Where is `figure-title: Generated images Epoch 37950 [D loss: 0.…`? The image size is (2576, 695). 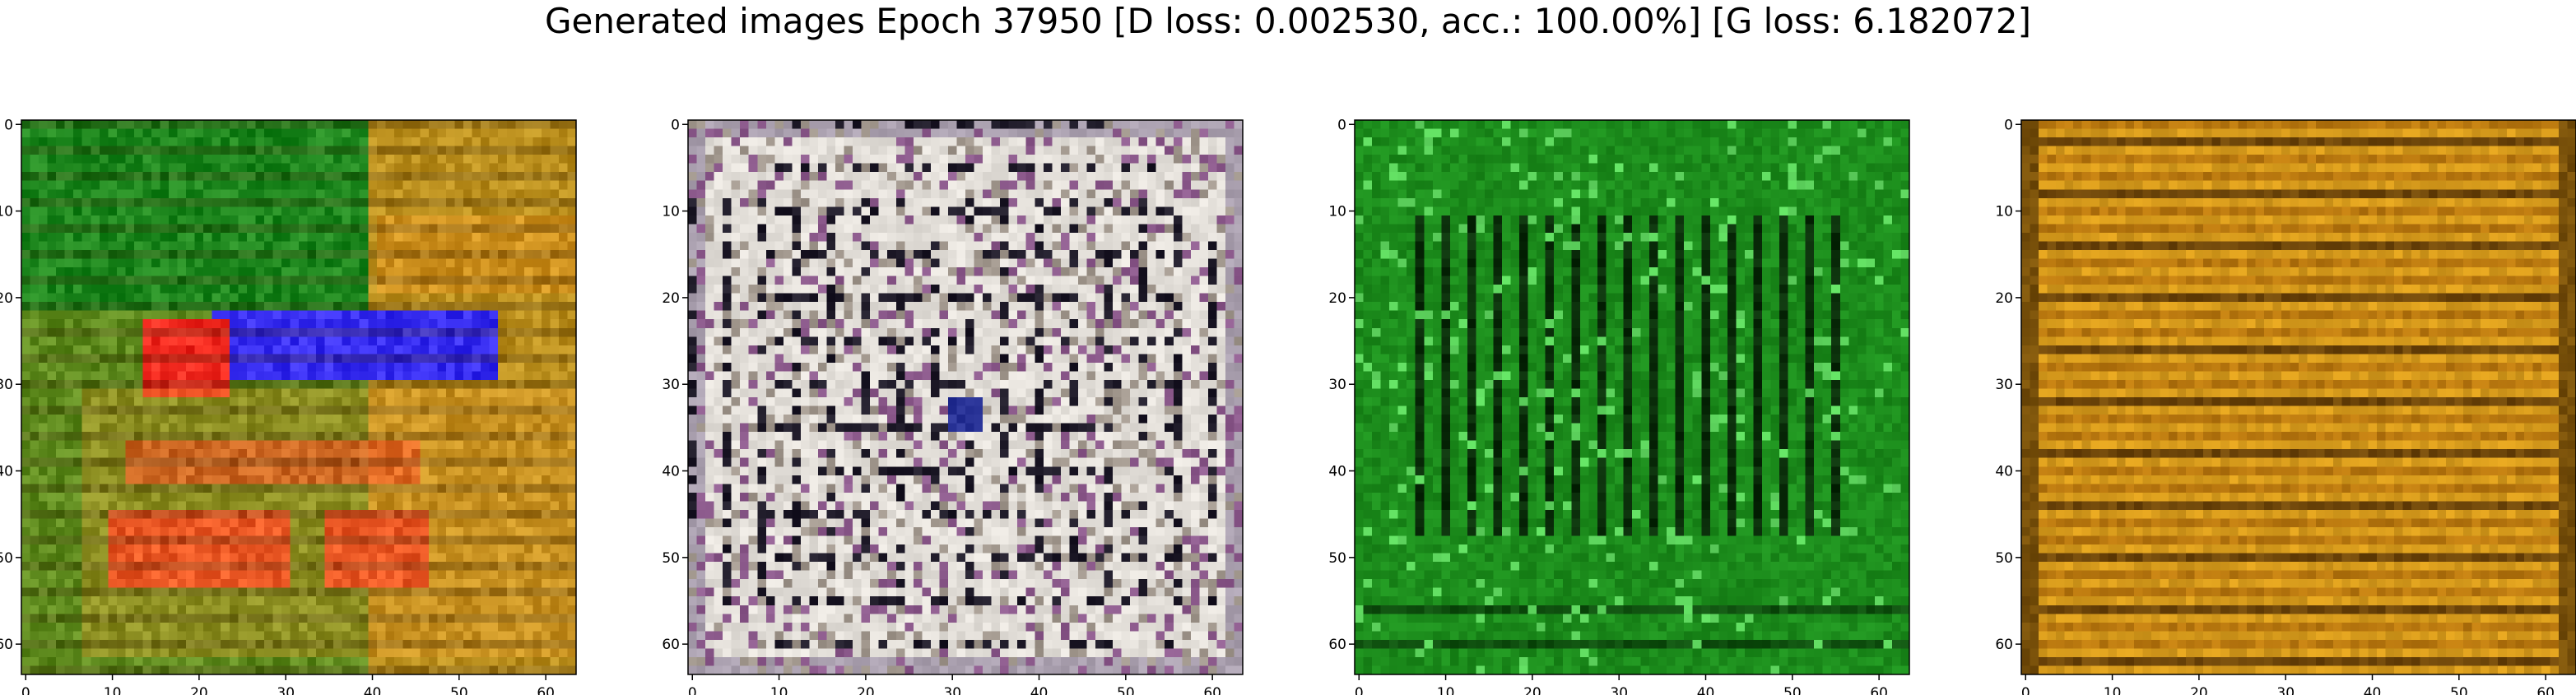 figure-title: Generated images Epoch 37950 [D loss: 0.… is located at coordinates (1288, 21).